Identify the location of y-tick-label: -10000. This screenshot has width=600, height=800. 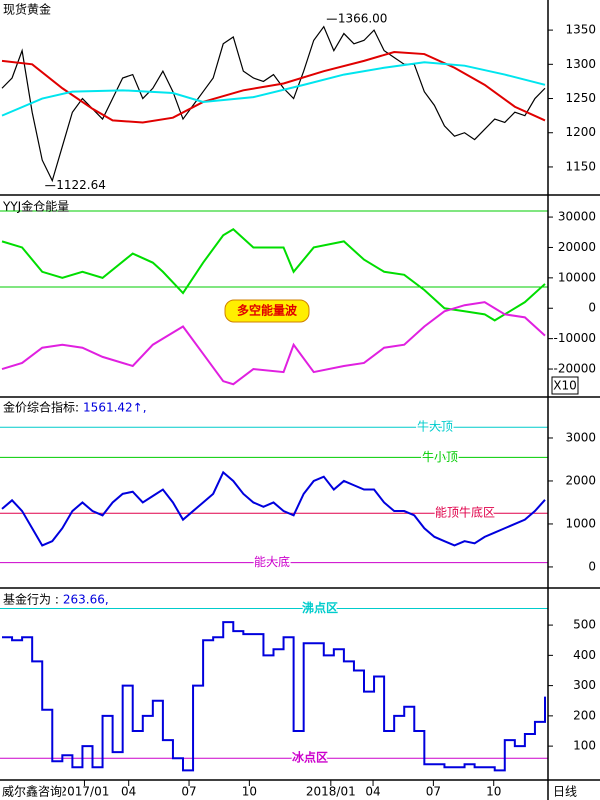
(574, 338).